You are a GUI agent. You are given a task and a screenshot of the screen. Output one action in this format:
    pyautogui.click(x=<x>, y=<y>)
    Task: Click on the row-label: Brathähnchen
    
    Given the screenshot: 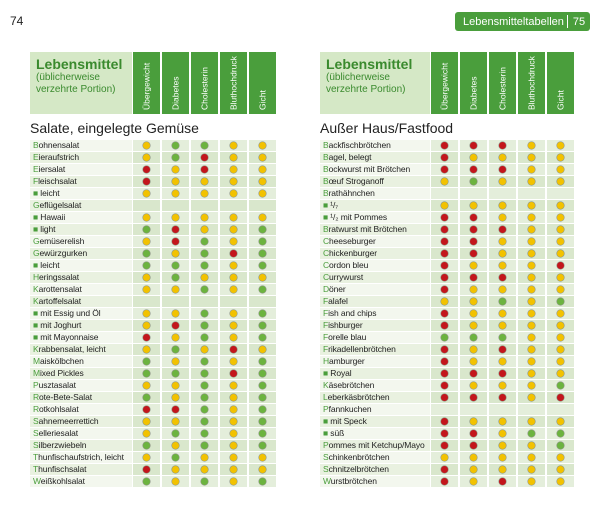 What is the action you would take?
    pyautogui.click(x=375, y=193)
    